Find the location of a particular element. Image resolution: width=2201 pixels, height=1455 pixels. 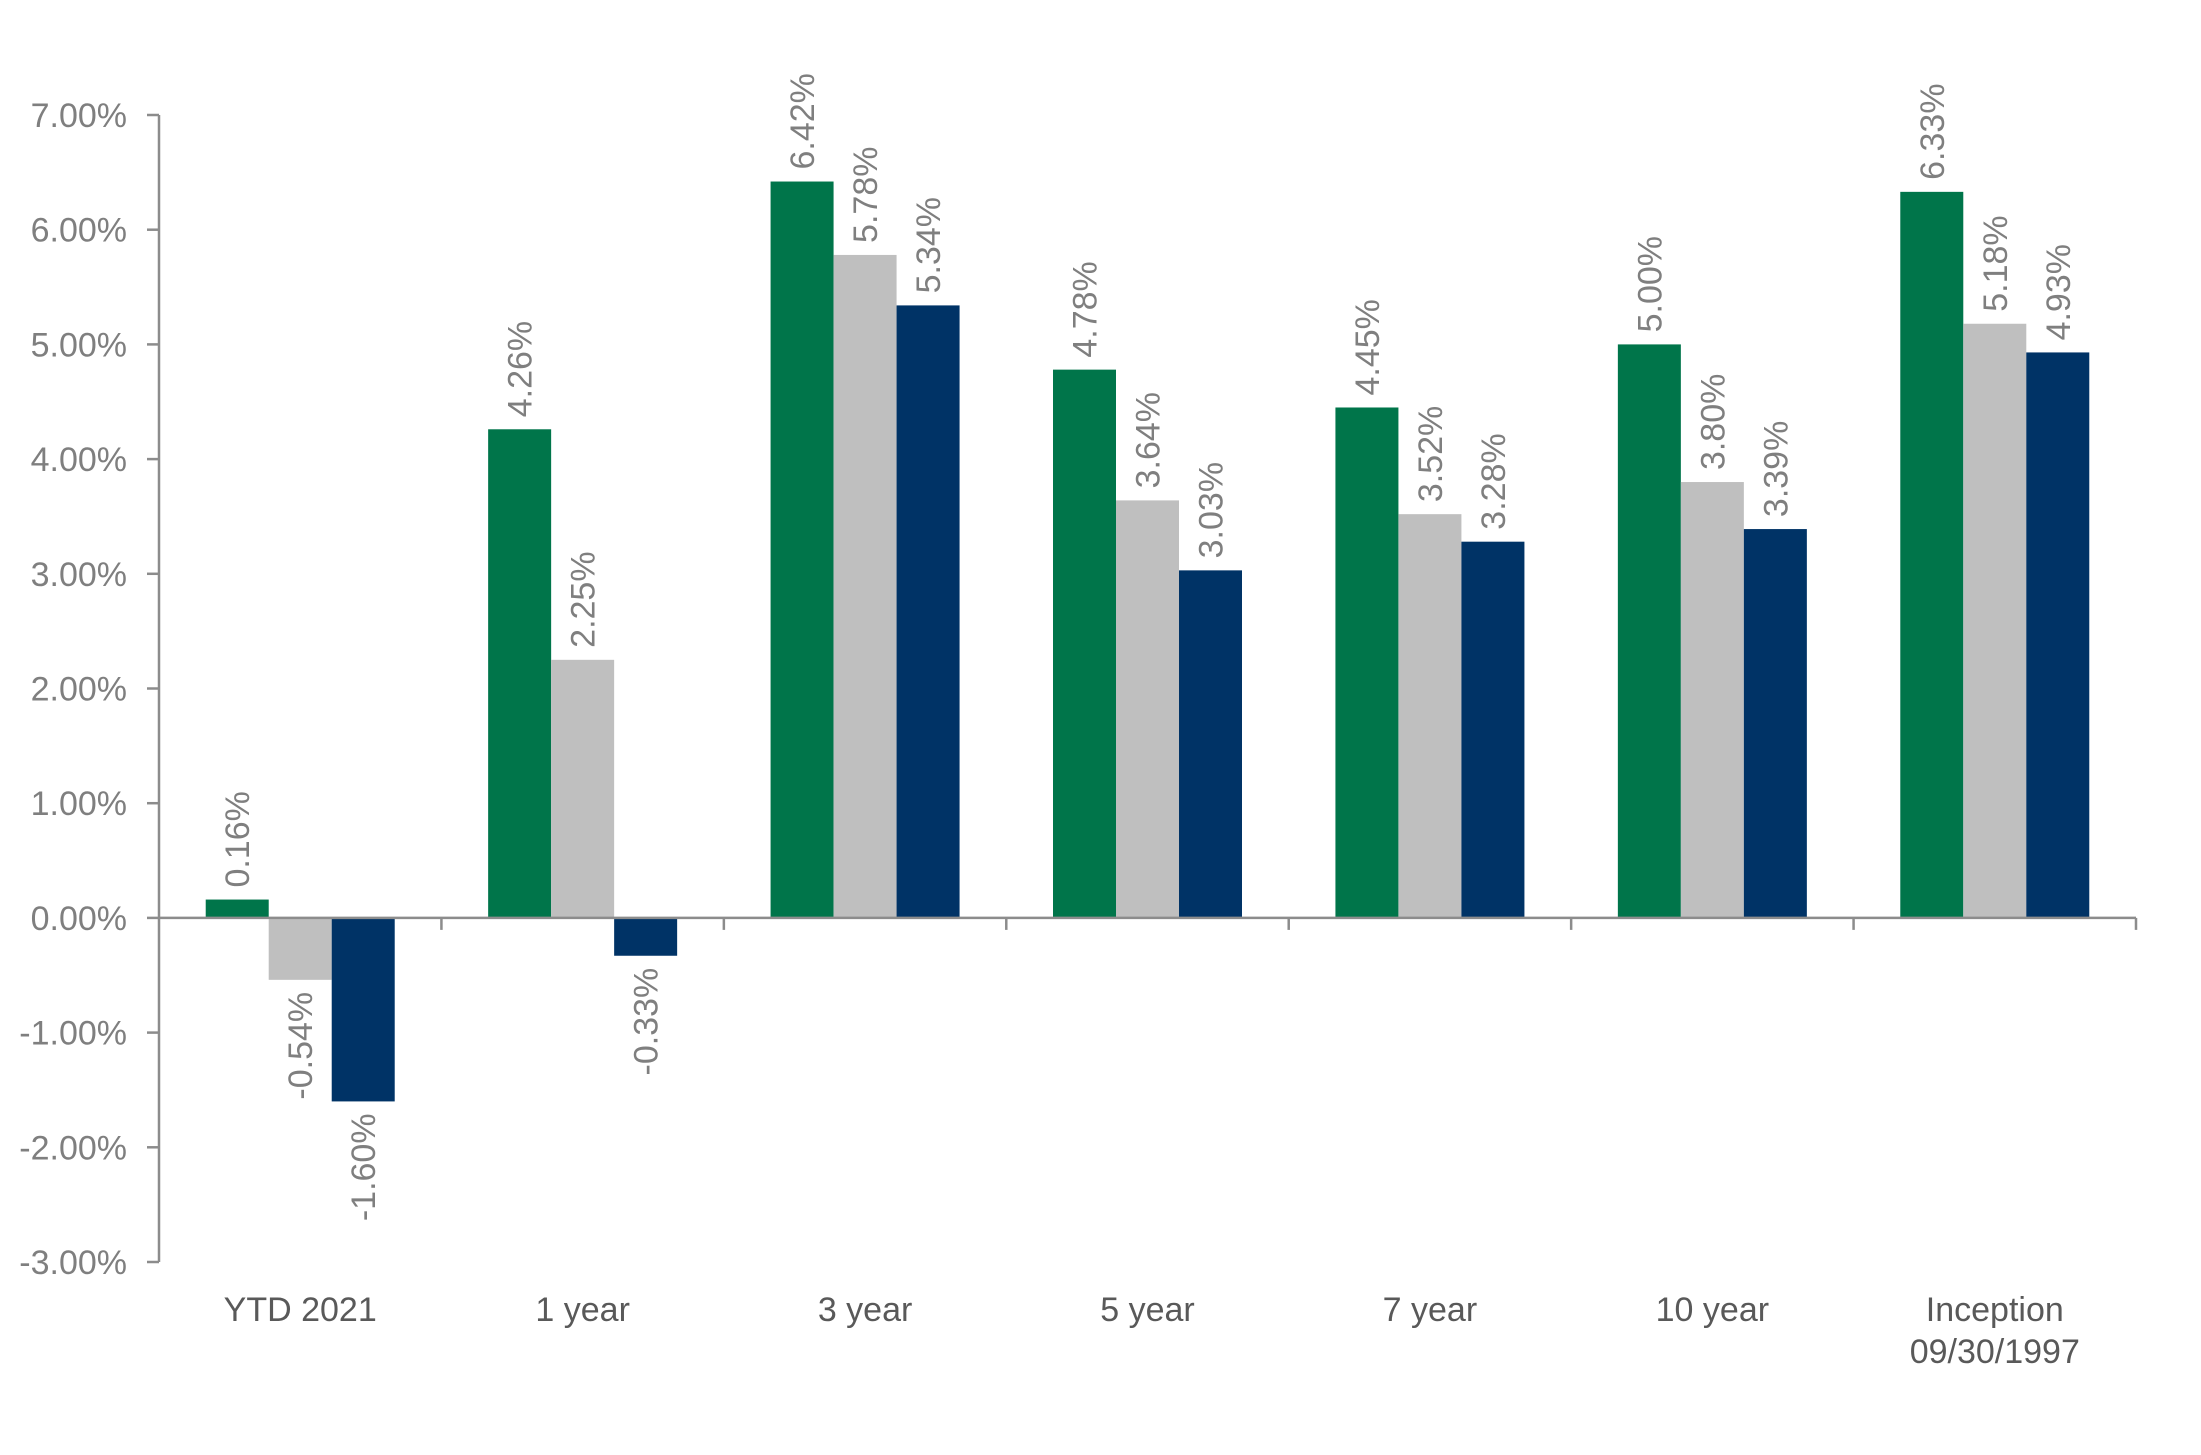

data-label: 4.78% is located at coordinates (1086, 309).